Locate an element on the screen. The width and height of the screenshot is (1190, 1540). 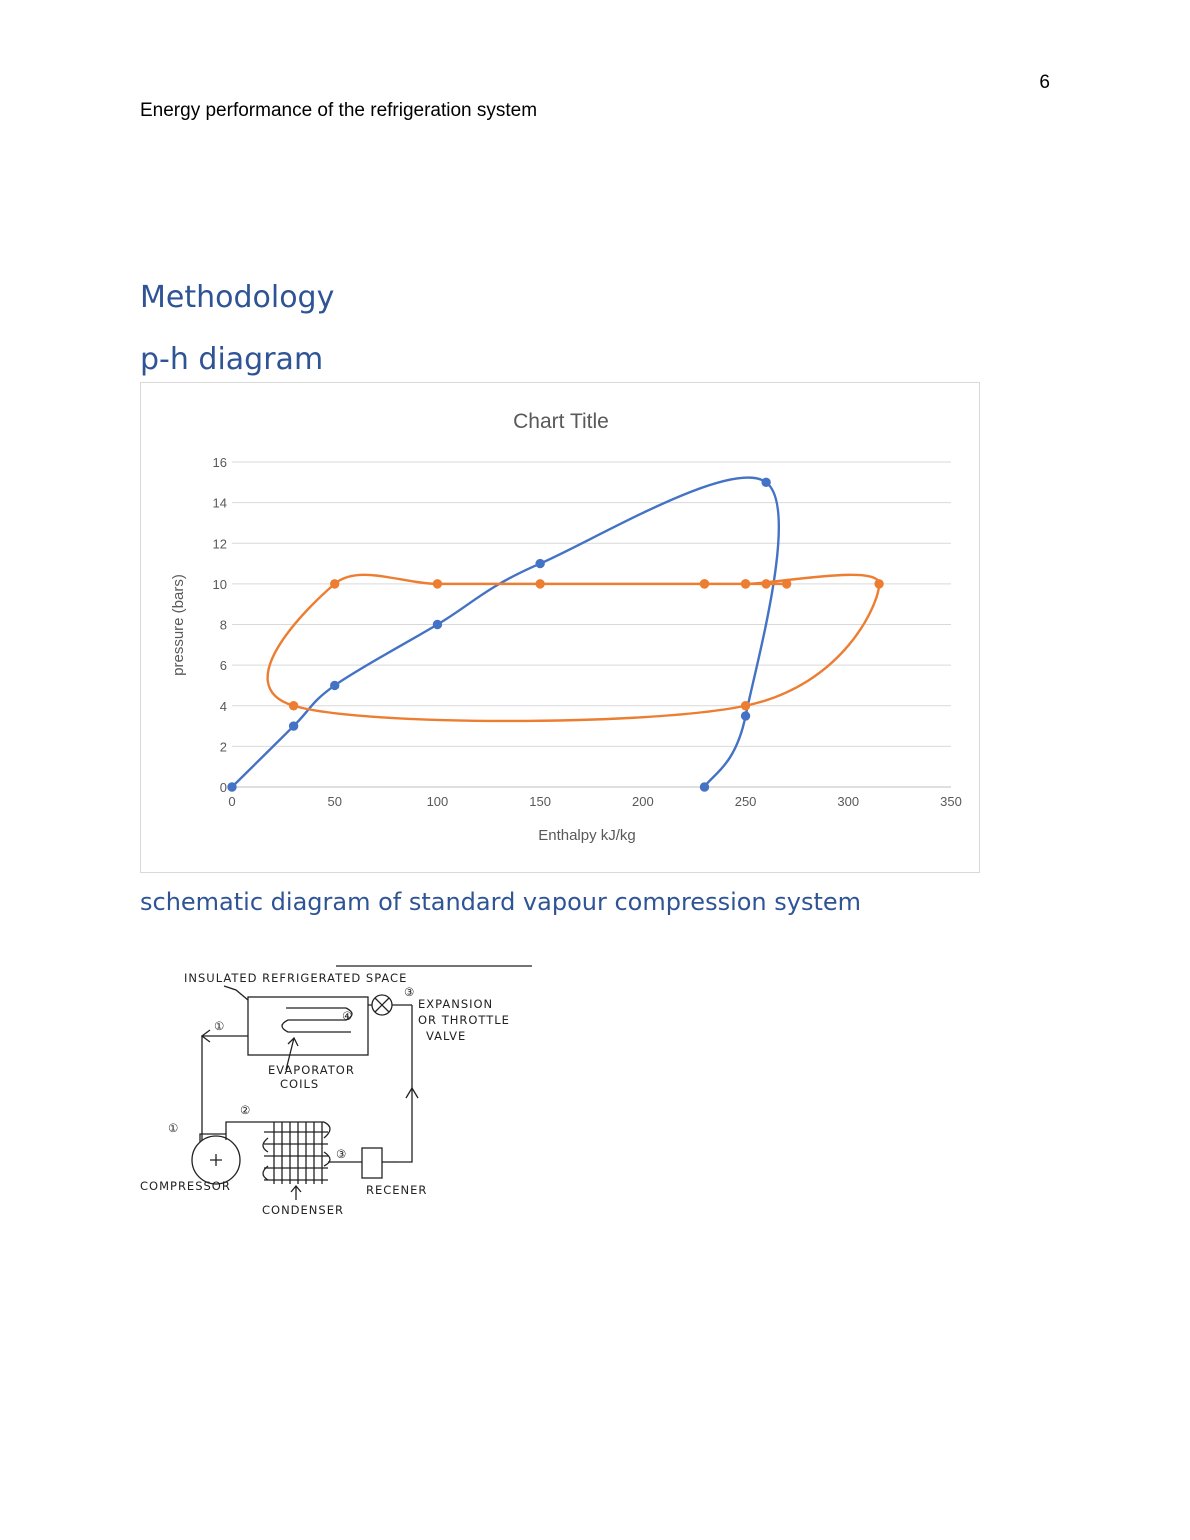
y-tick-label: 8 is located at coordinates (223, 625).